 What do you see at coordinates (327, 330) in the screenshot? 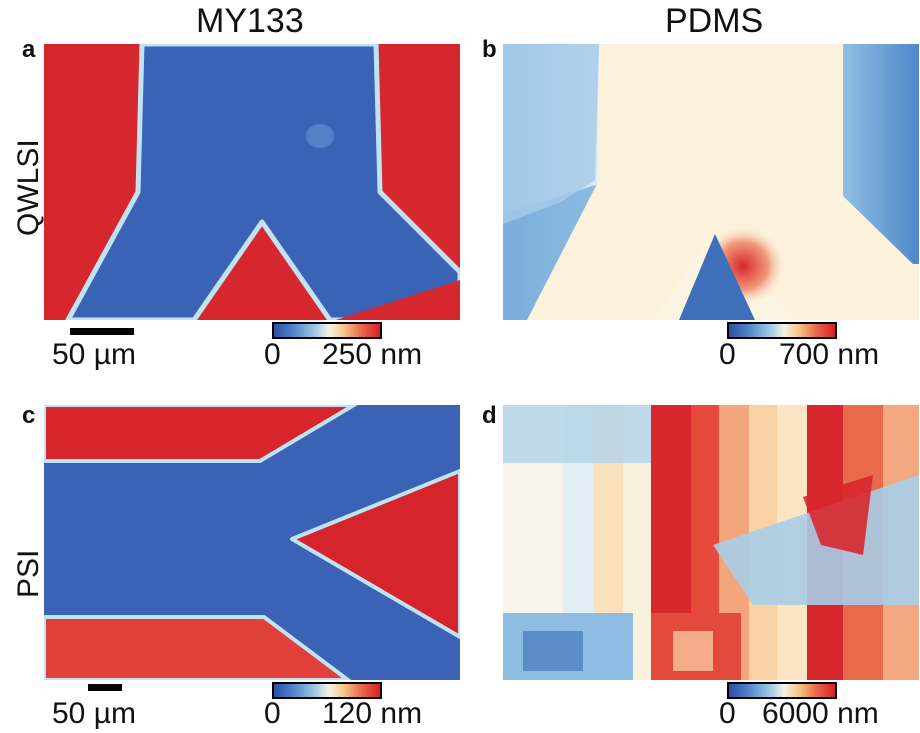
I see `colorbar-a` at bounding box center [327, 330].